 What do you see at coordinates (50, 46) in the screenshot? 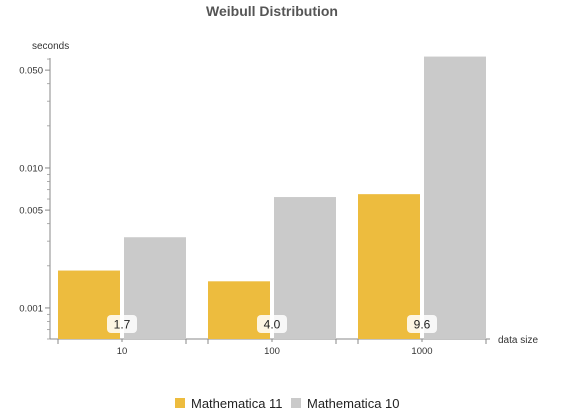
I see `y-axis-label: seconds` at bounding box center [50, 46].